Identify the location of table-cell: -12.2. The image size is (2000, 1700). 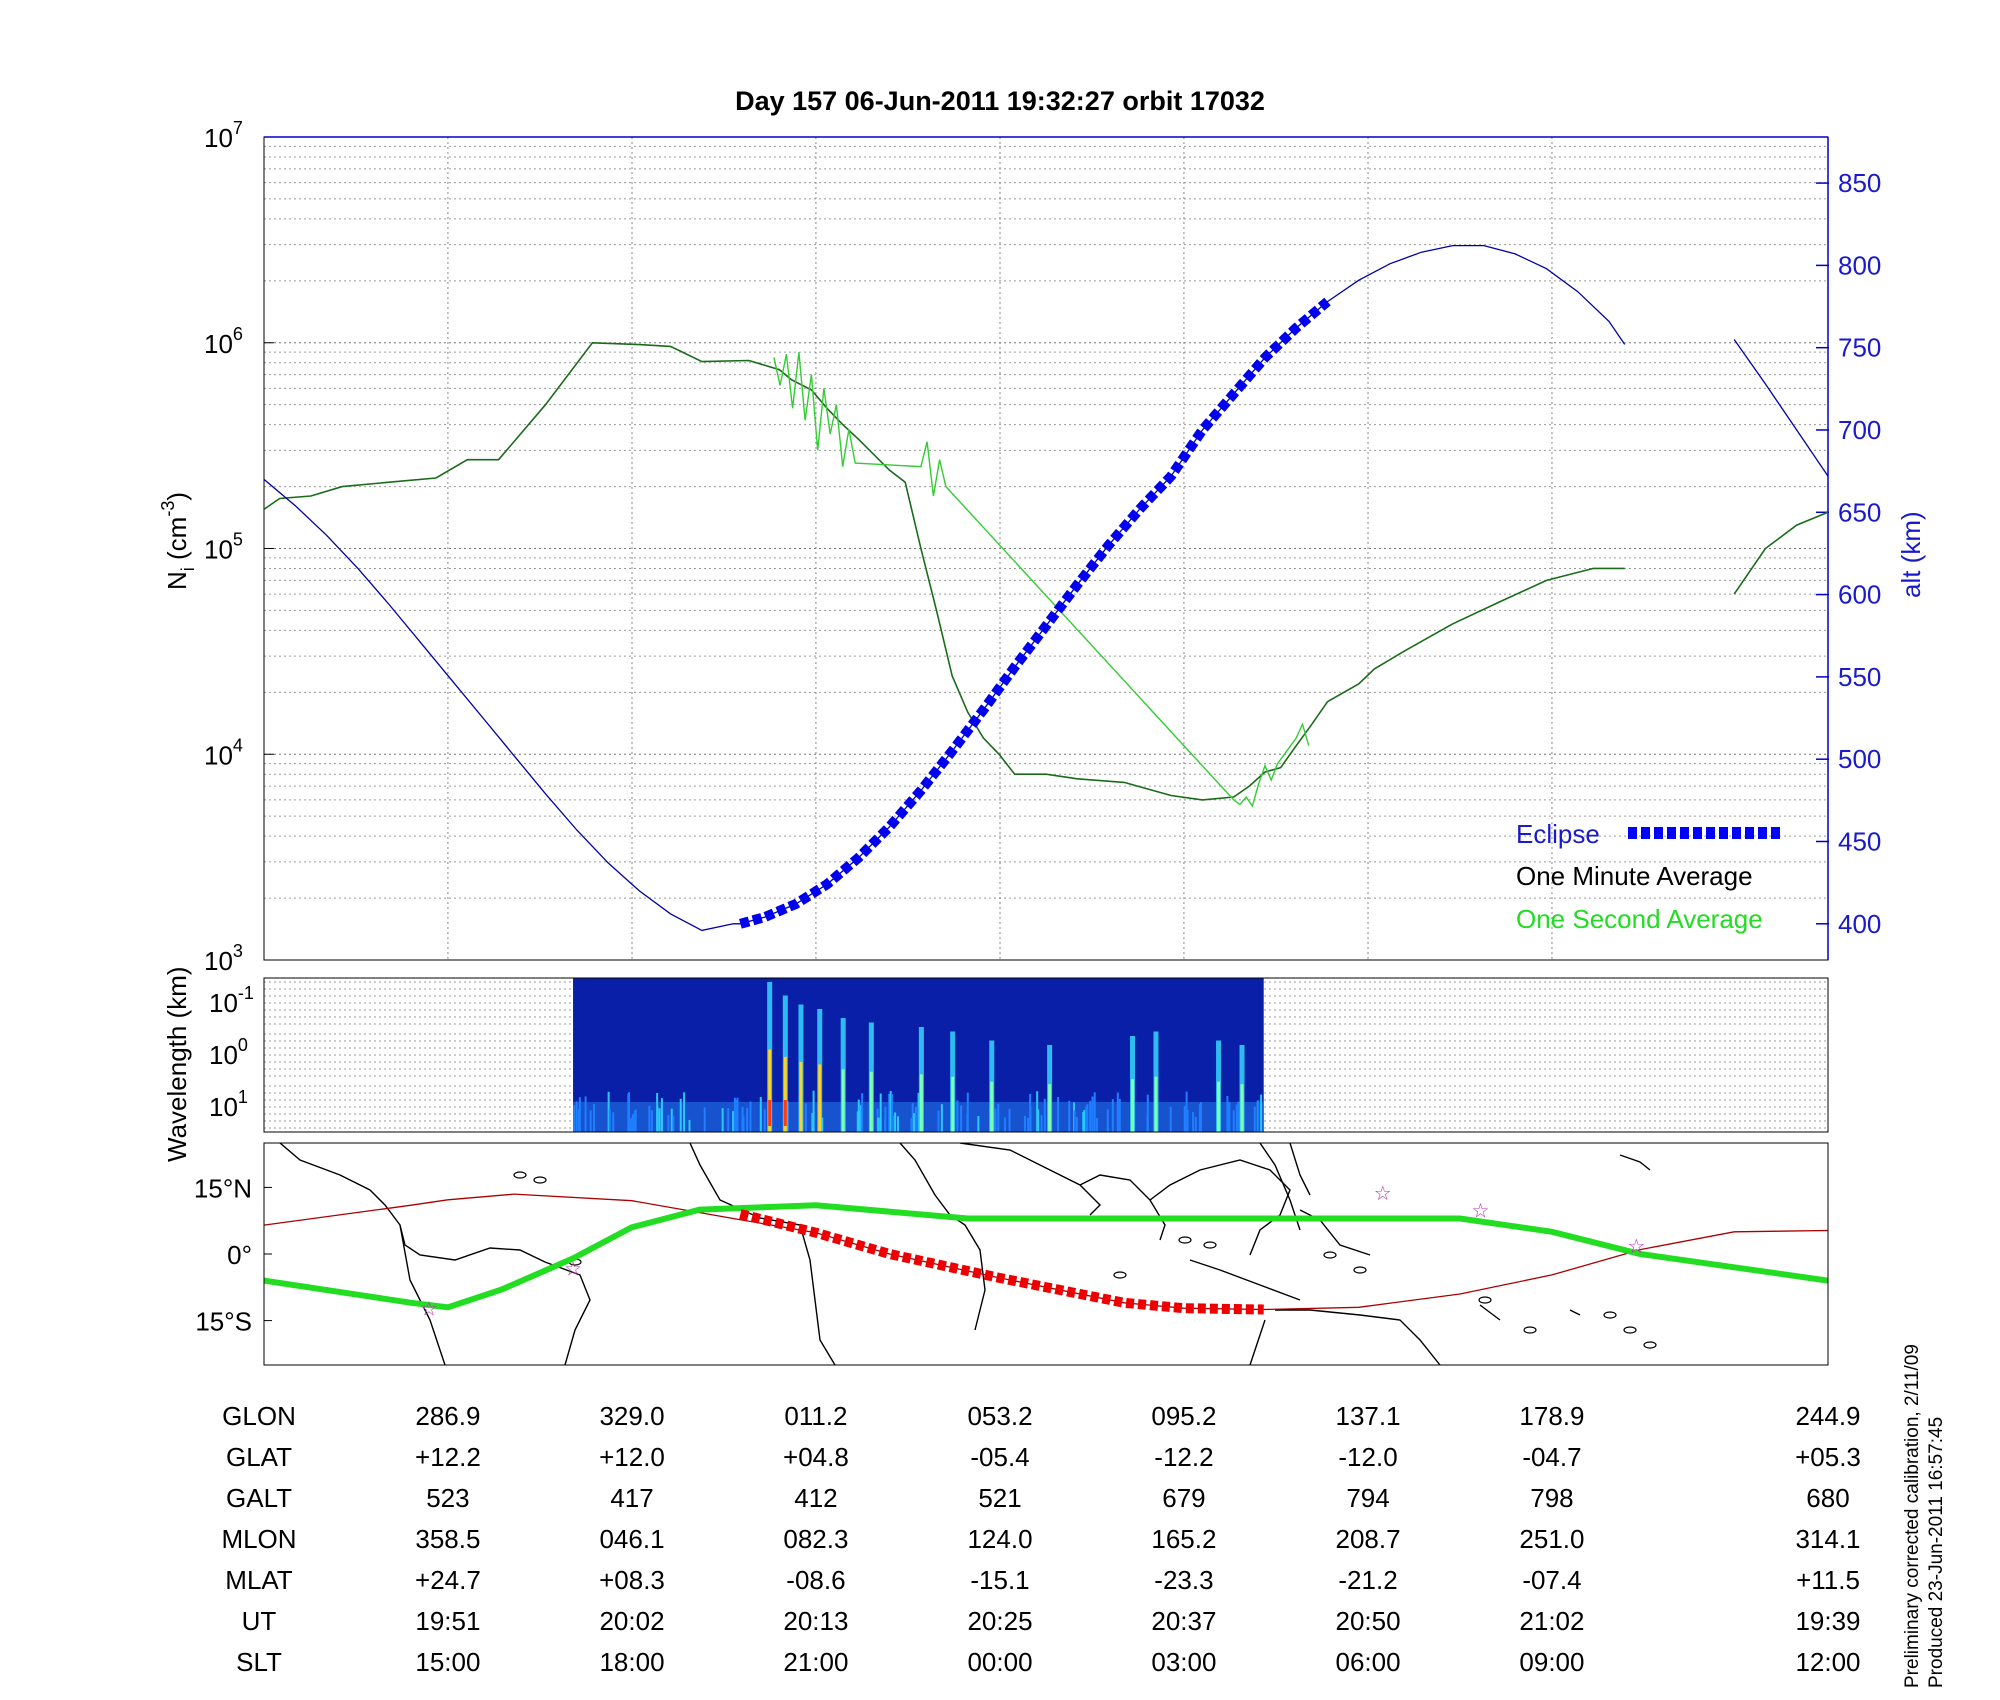
(1183, 1457).